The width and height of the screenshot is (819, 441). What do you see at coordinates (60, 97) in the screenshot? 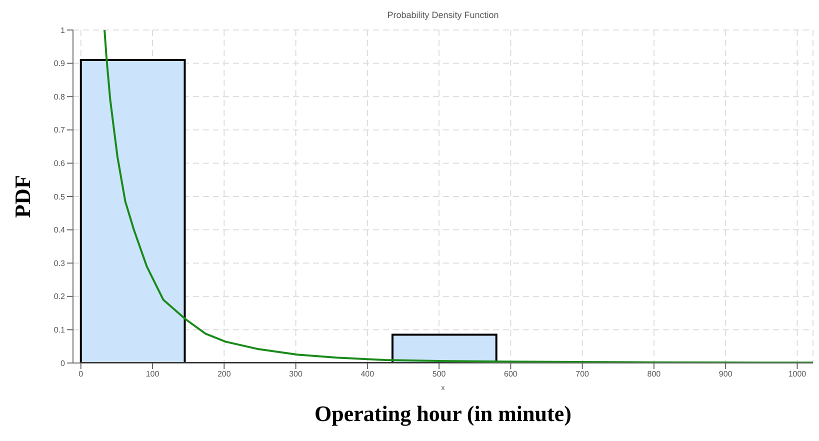
I see `y-tick-label: 0.8` at bounding box center [60, 97].